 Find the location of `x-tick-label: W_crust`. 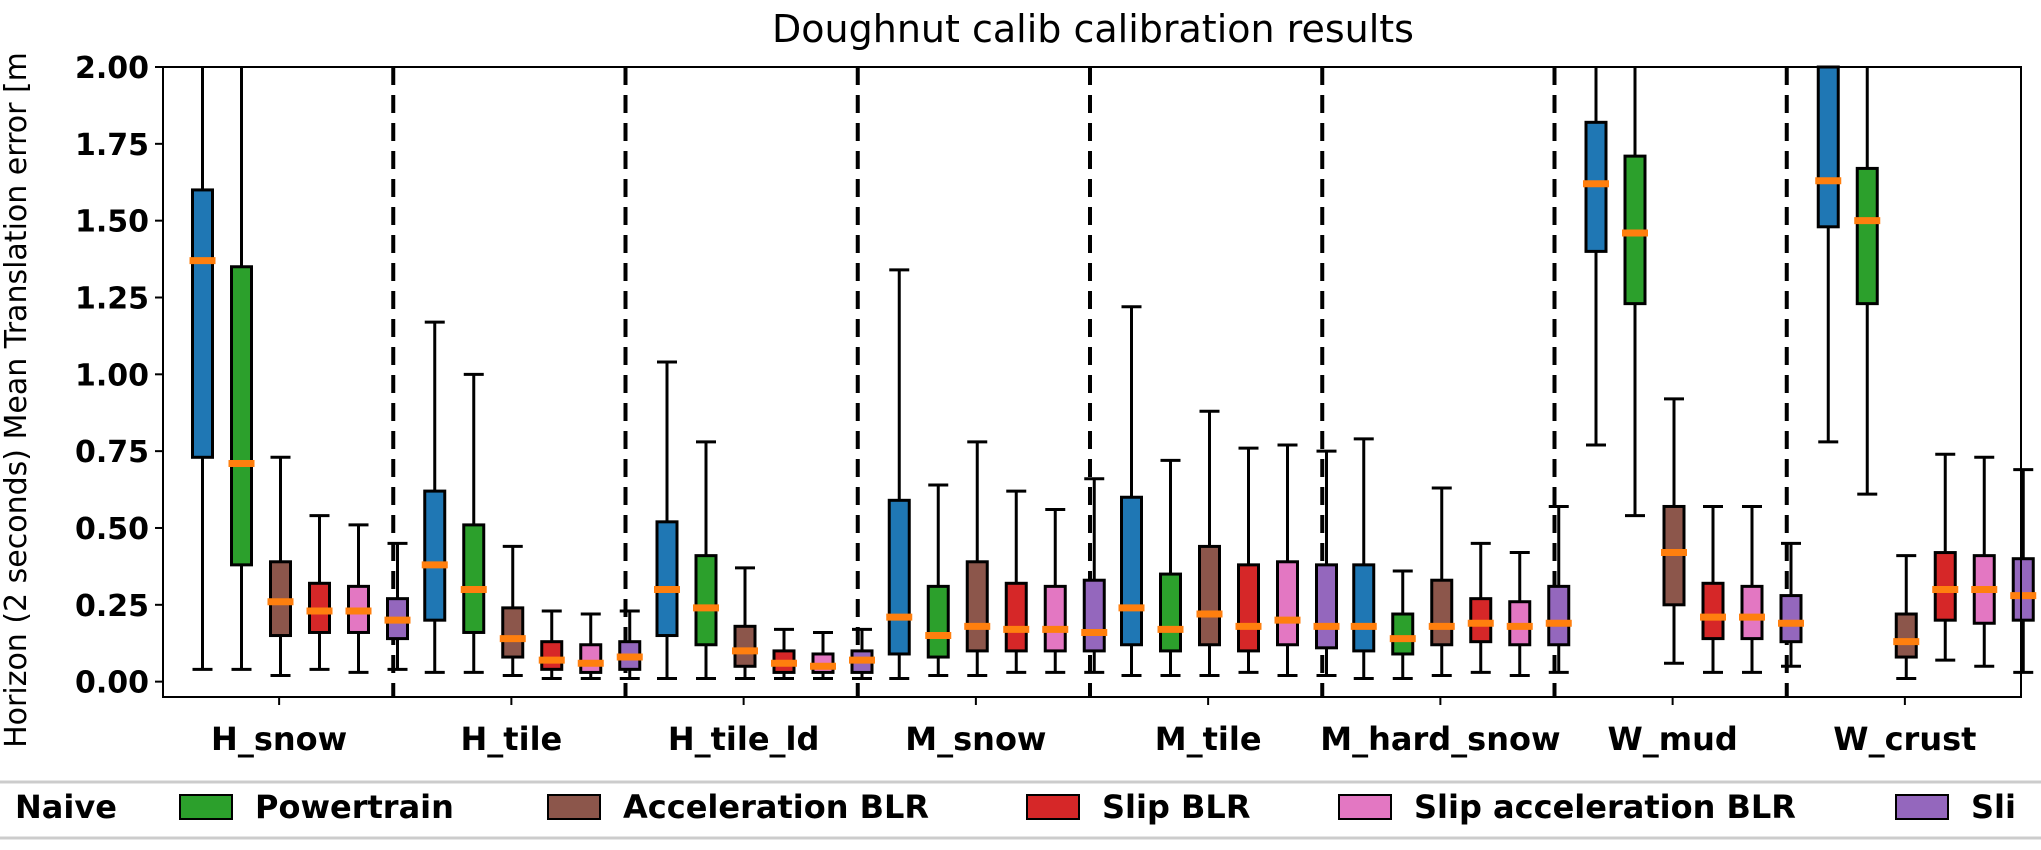

x-tick-label: W_crust is located at coordinates (1904, 739).